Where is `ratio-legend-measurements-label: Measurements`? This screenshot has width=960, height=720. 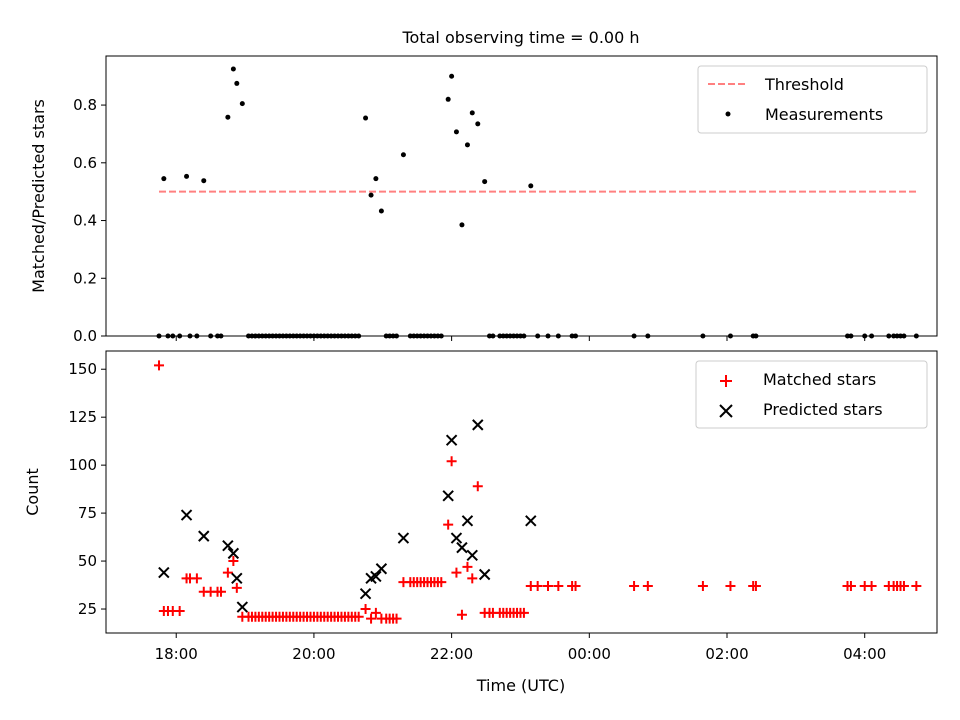
ratio-legend-measurements-label: Measurements is located at coordinates (824, 114).